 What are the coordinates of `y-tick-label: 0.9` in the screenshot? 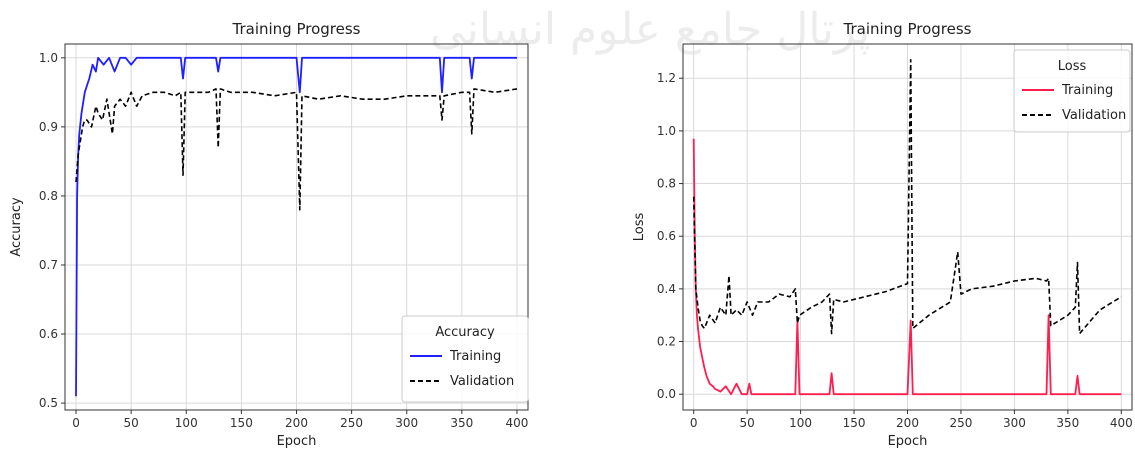 It's located at (48, 127).